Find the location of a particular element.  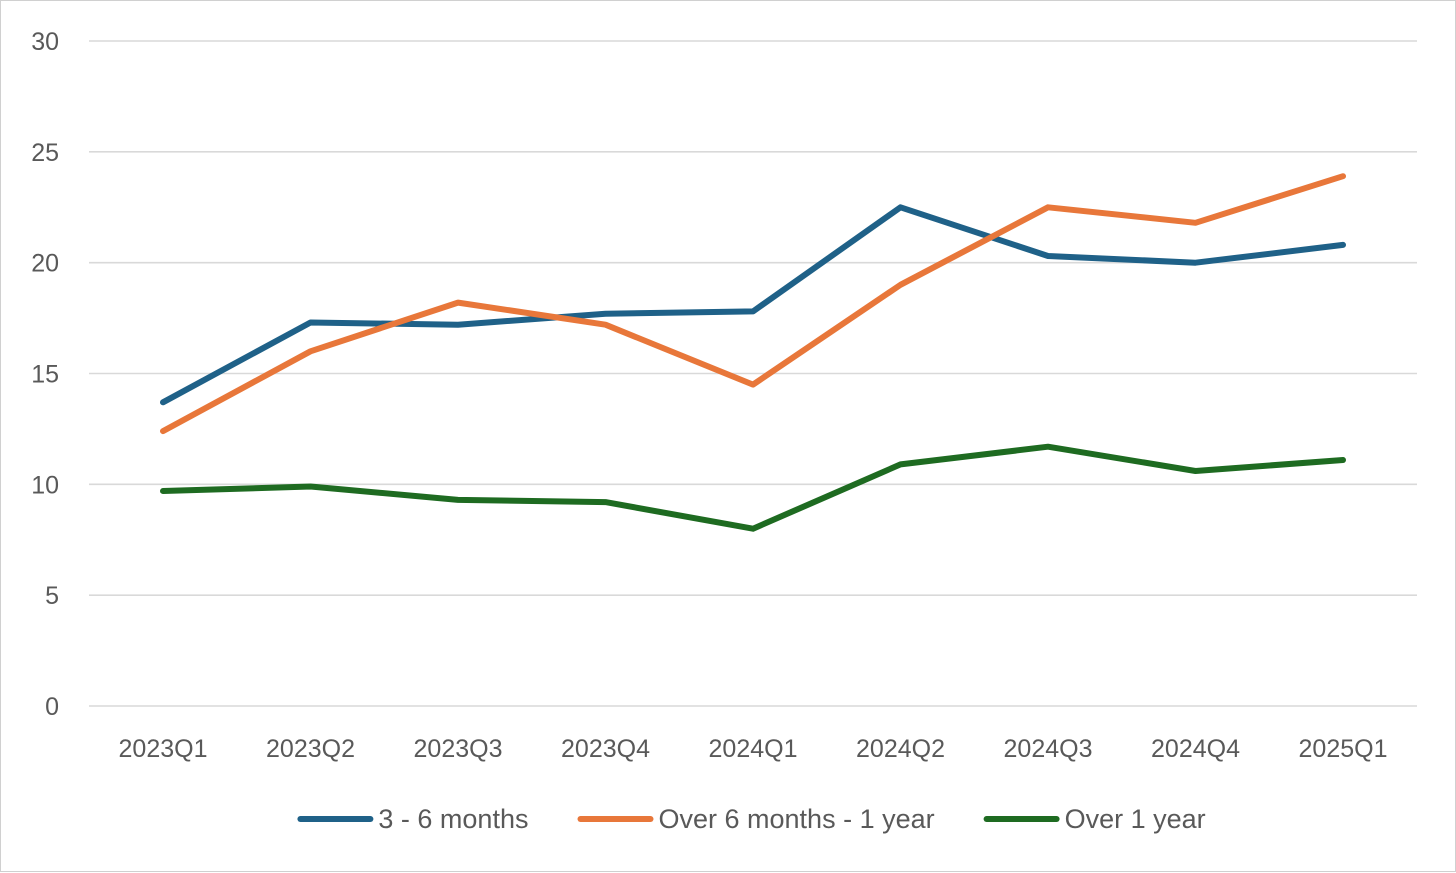

x-tick-label: 2024Q3 is located at coordinates (1048, 749).